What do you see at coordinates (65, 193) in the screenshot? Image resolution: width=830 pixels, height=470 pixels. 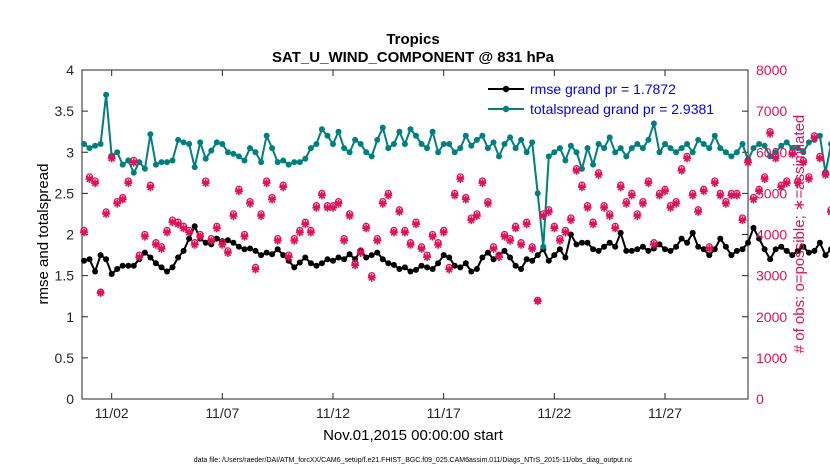 I see `y-left-tick-label: 2.5` at bounding box center [65, 193].